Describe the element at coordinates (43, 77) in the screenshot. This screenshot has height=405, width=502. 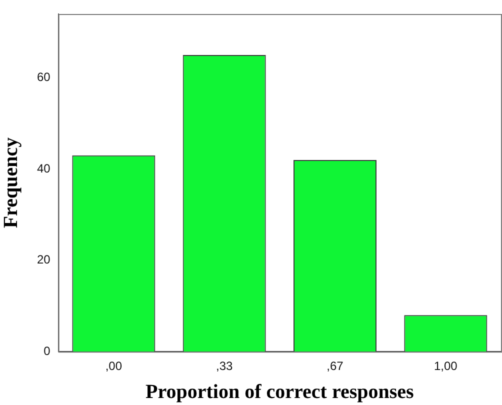
I see `y-tick-label: 60` at that location.